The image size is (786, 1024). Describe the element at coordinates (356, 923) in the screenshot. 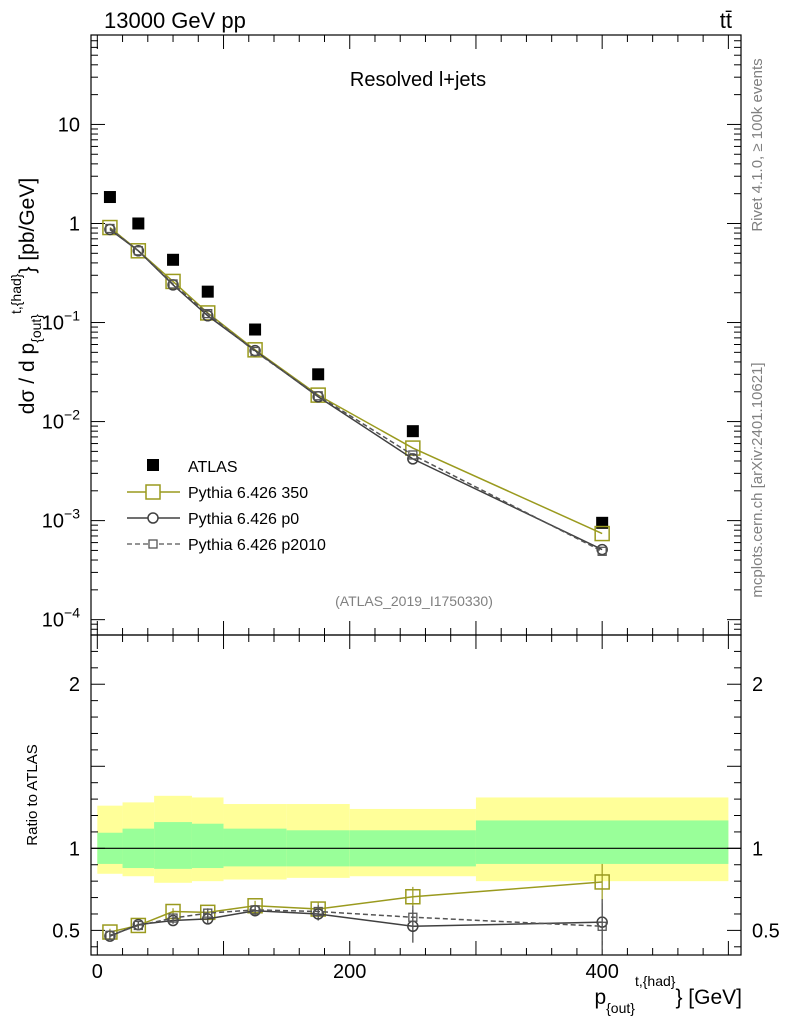

I see `ratio-line-p2010` at that location.